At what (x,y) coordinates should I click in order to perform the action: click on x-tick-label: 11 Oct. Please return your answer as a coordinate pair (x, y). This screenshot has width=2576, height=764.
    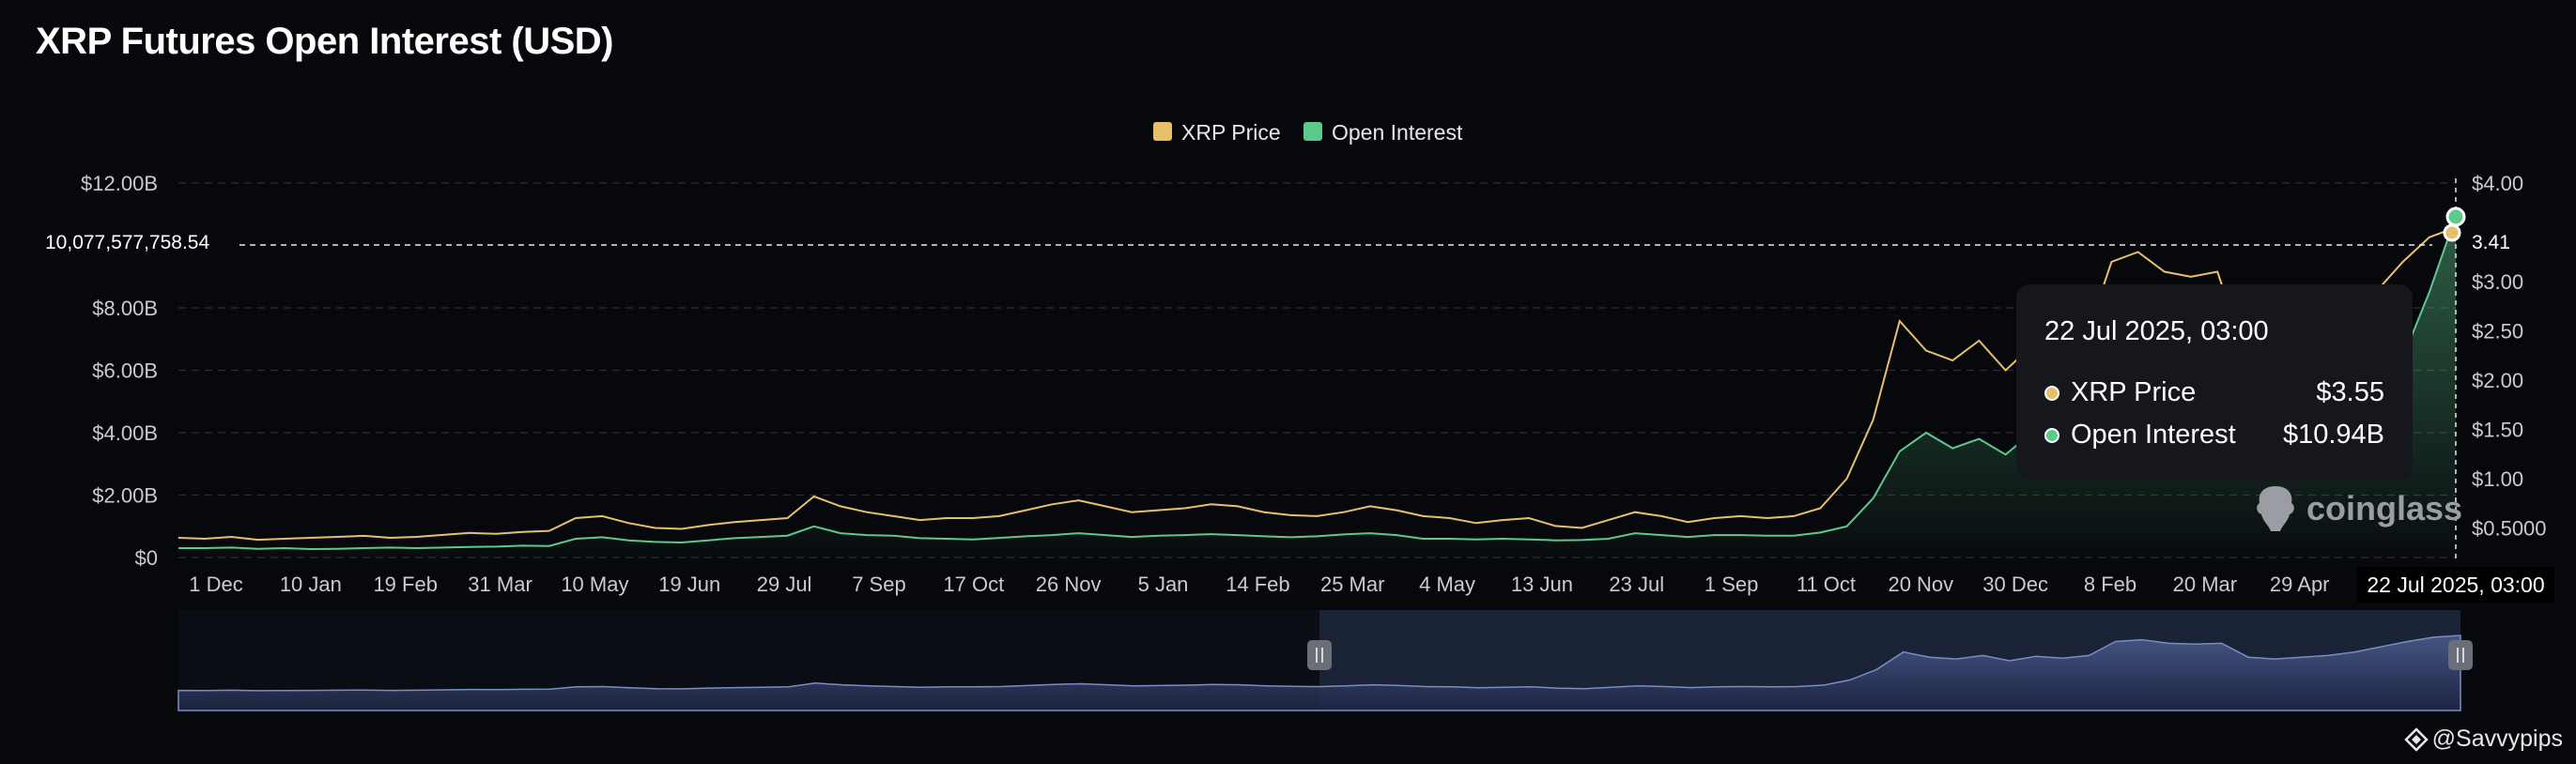
    Looking at the image, I should click on (1826, 584).